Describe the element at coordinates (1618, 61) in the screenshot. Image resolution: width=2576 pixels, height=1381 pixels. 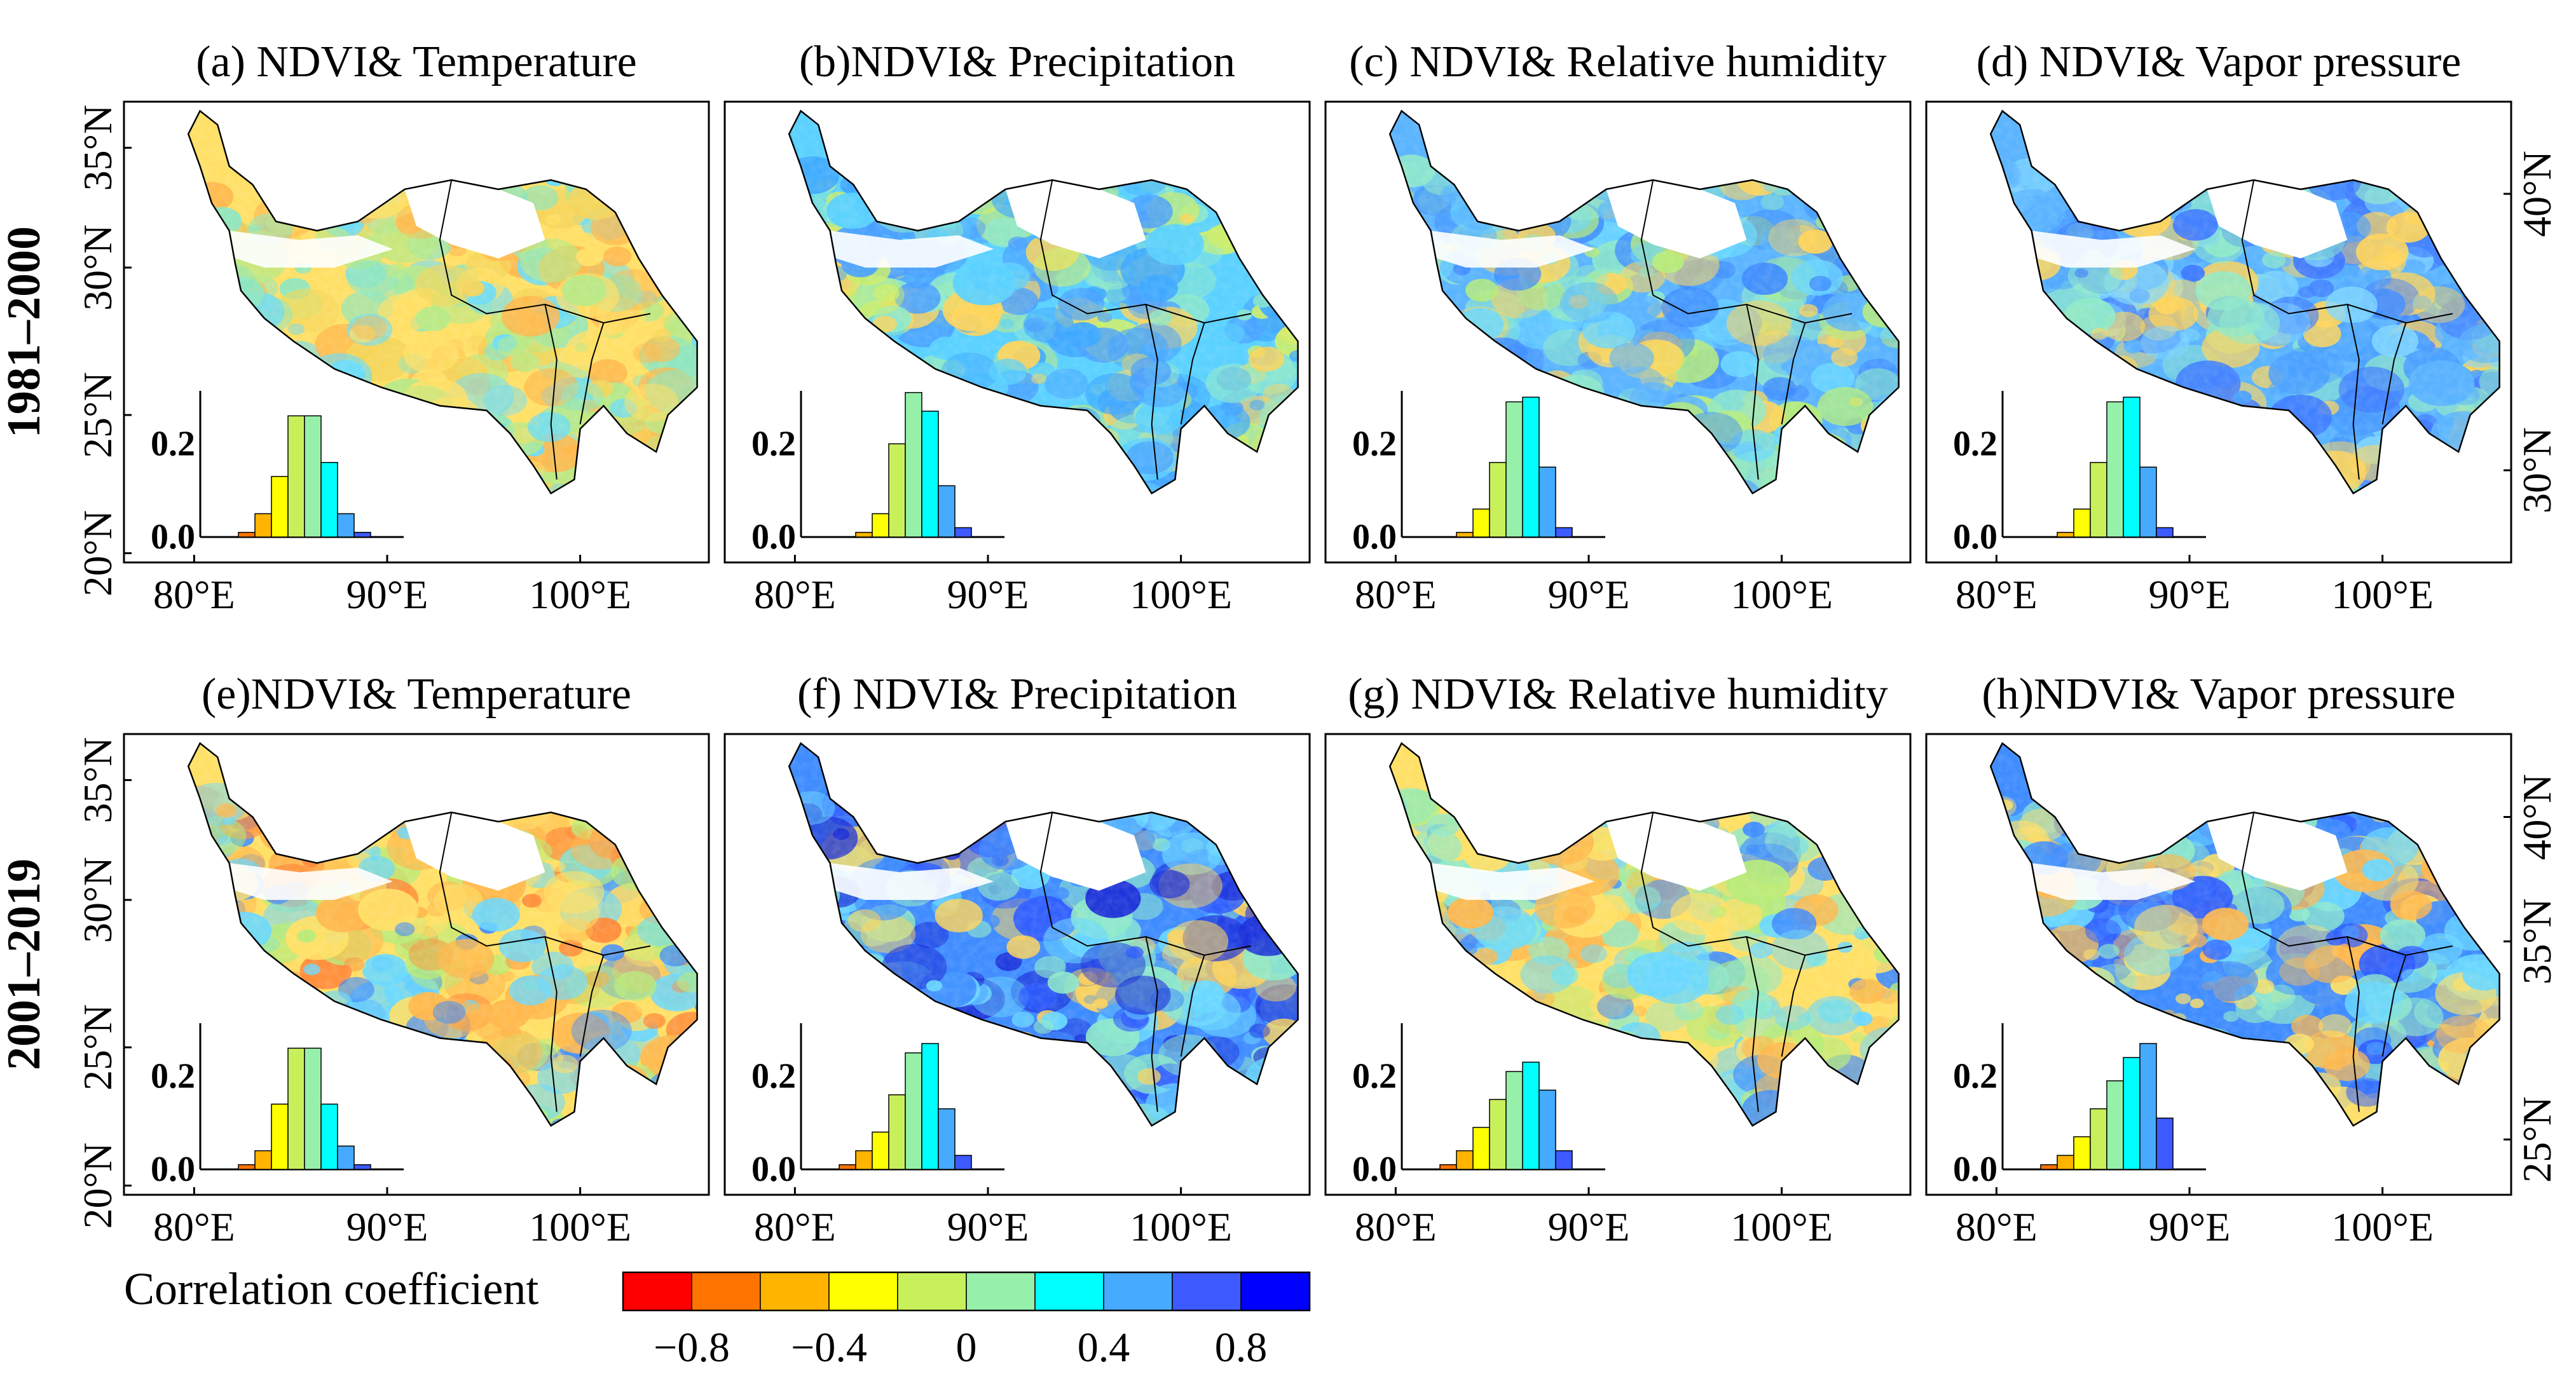
I see `panel-title: (c) NDVI& Relative humidity` at that location.